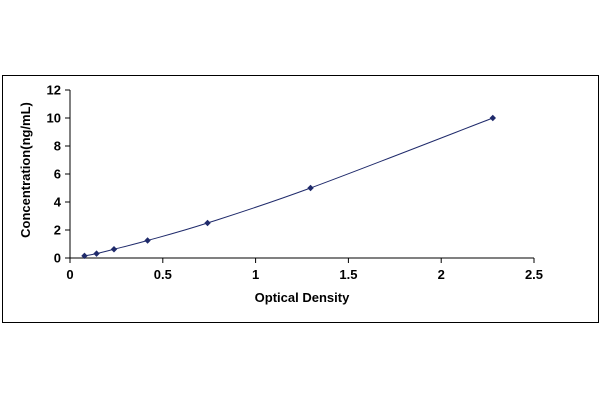  I want to click on y-ticks: 0 2 4 6 8 10 12, so click(58, 174).